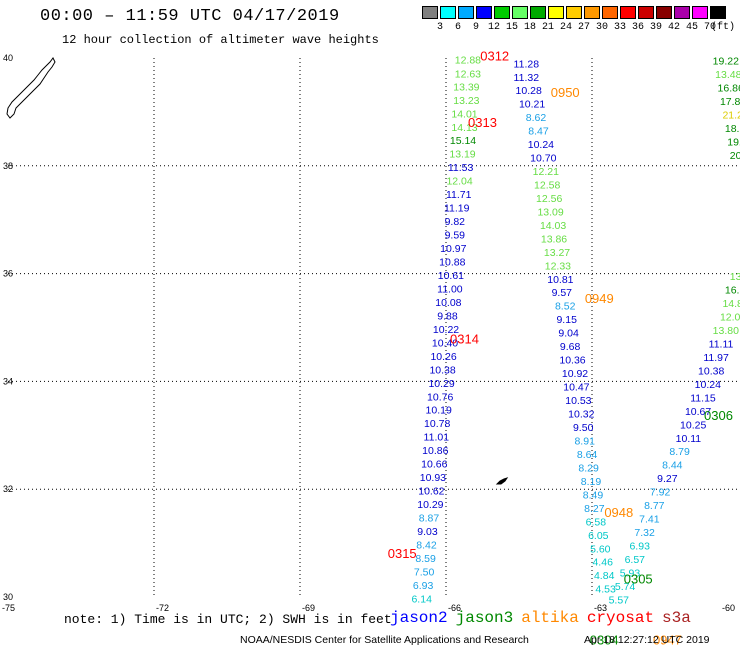 The image size is (740, 650). What do you see at coordinates (453, 249) in the screenshot?
I see `wave-height-label: 10.97` at bounding box center [453, 249].